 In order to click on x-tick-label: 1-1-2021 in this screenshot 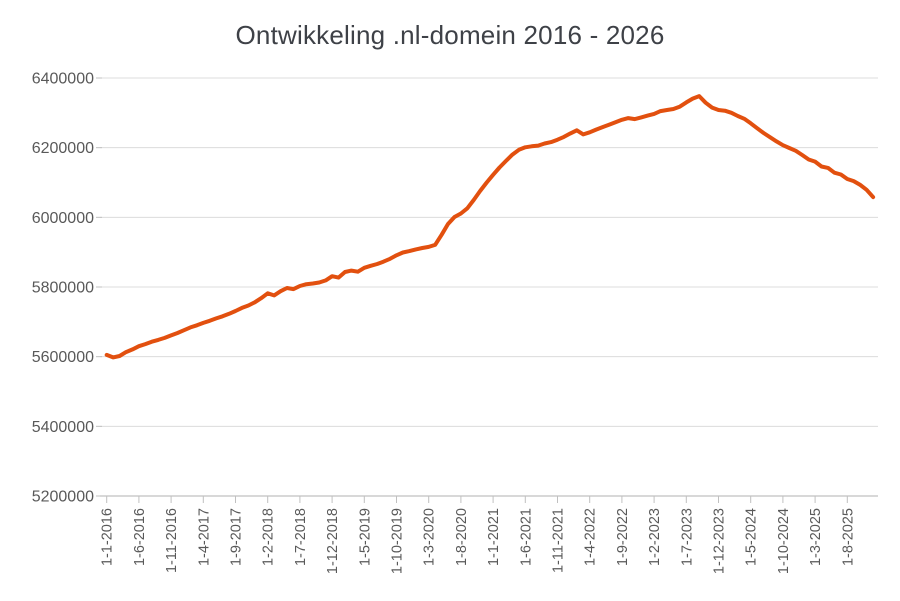, I will do `click(494, 537)`.